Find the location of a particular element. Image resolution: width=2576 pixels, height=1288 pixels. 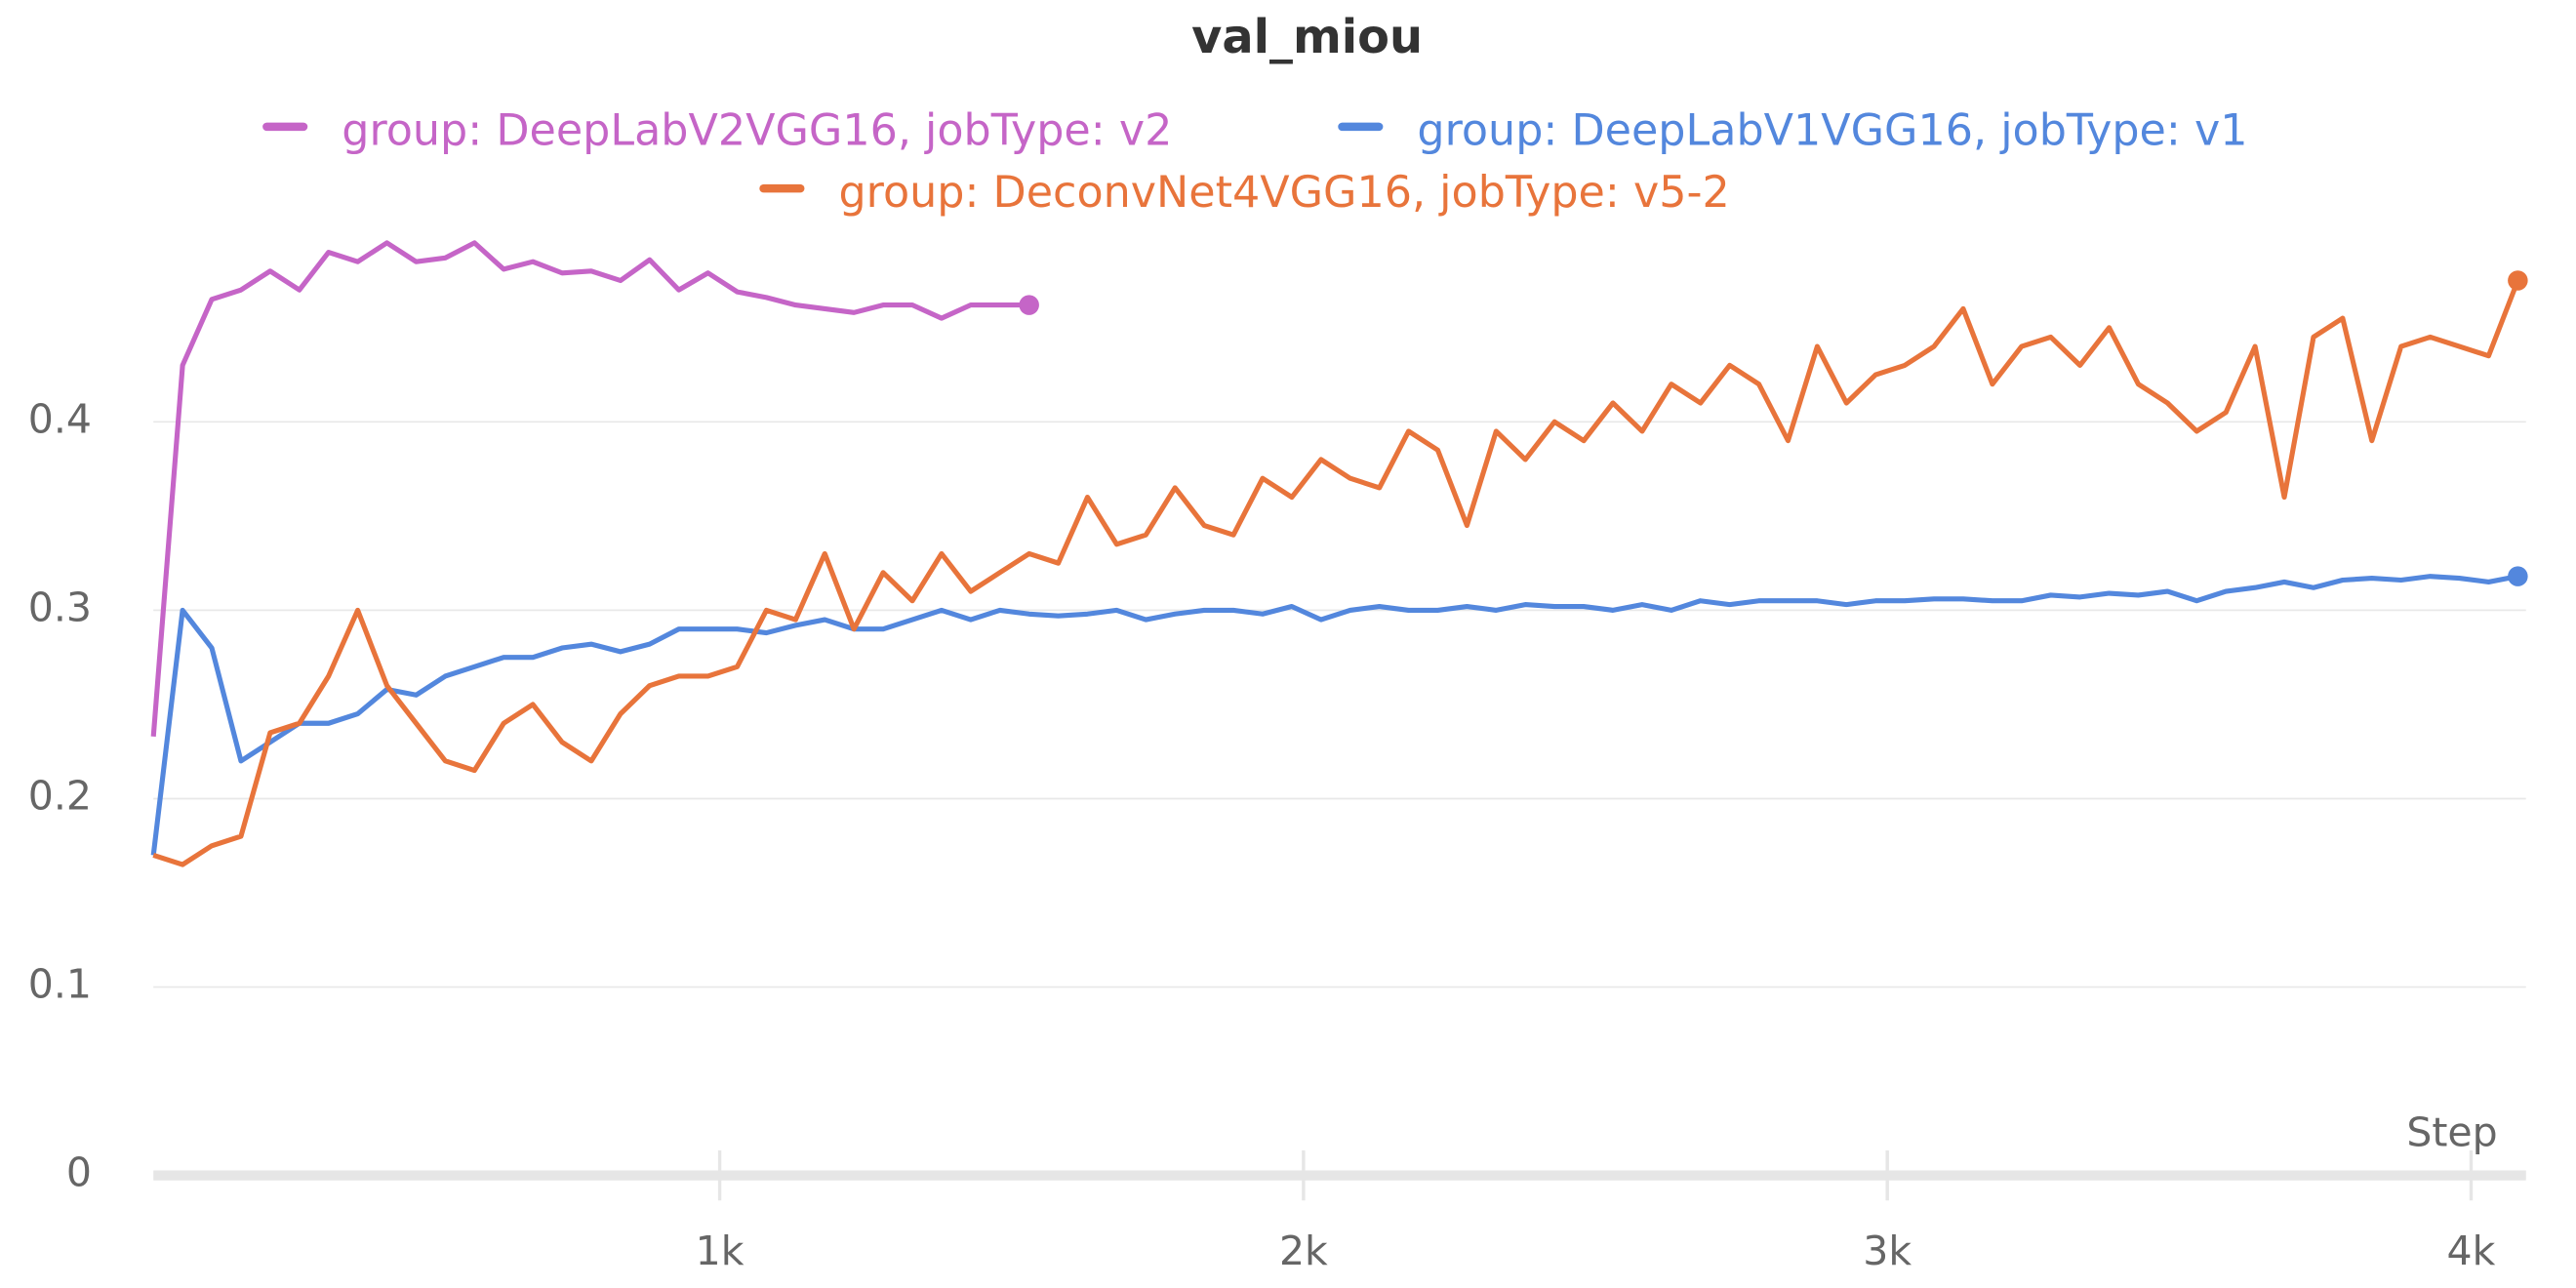

y-tick-label: 0.2 is located at coordinates (60, 795).